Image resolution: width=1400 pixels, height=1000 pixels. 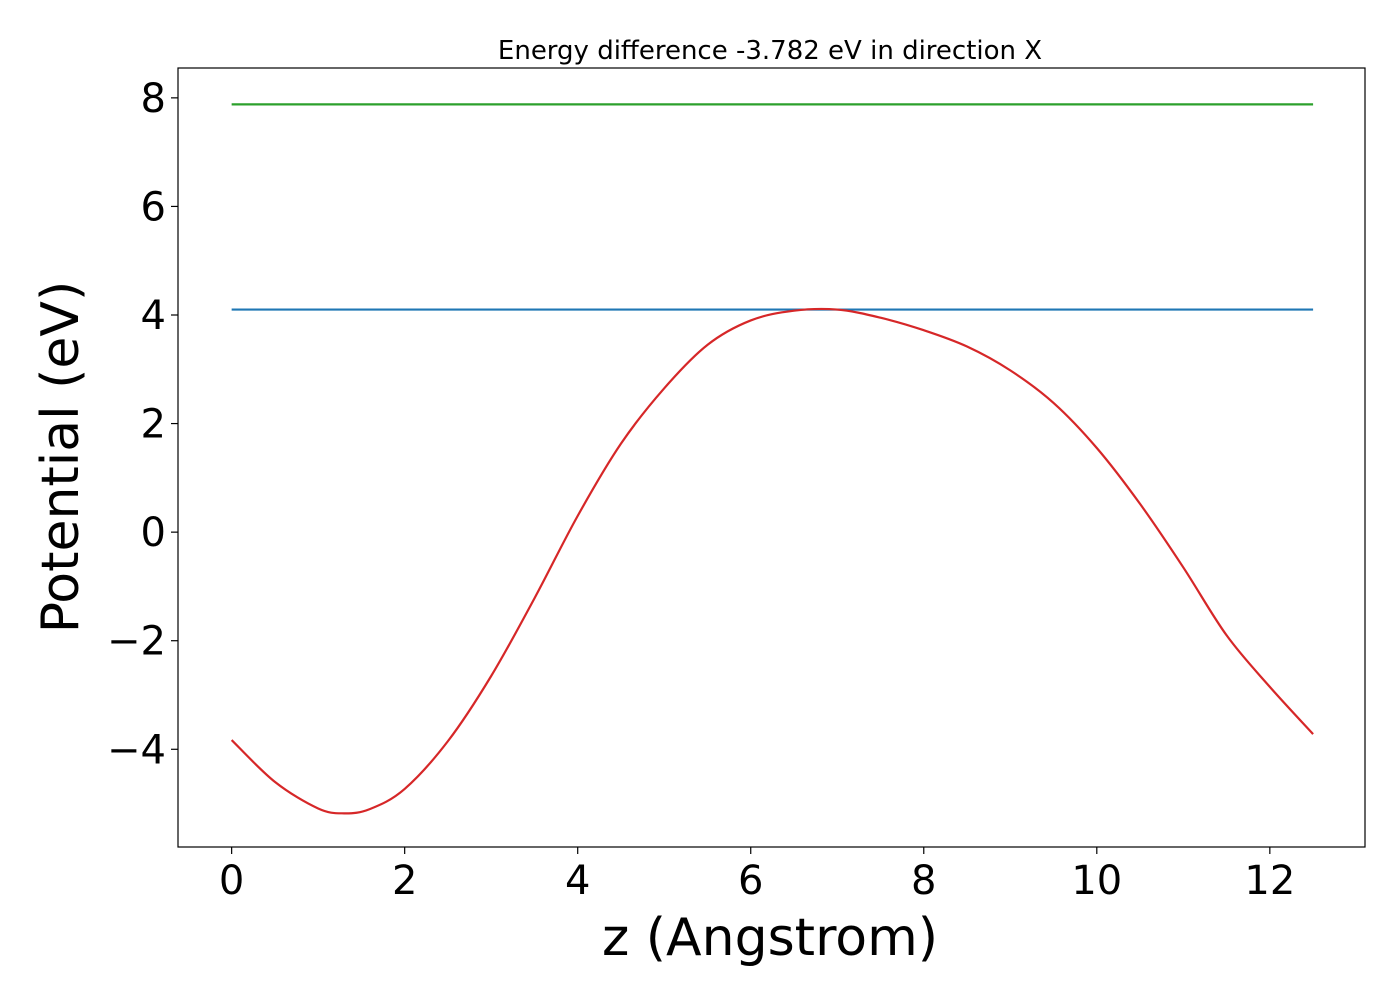 I want to click on y-tick-label: 6, so click(x=153, y=207).